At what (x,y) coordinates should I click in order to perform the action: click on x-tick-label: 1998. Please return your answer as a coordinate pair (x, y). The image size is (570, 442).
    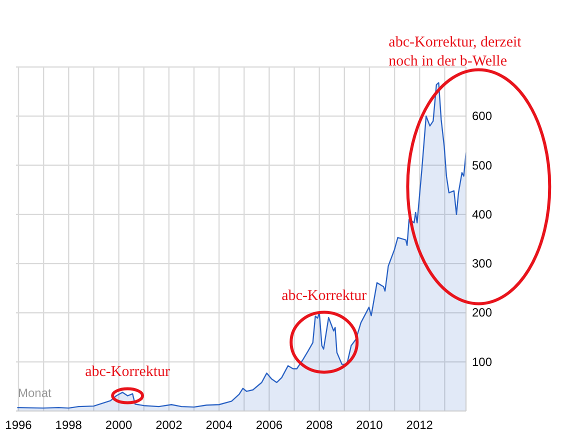
    Looking at the image, I should click on (68, 425).